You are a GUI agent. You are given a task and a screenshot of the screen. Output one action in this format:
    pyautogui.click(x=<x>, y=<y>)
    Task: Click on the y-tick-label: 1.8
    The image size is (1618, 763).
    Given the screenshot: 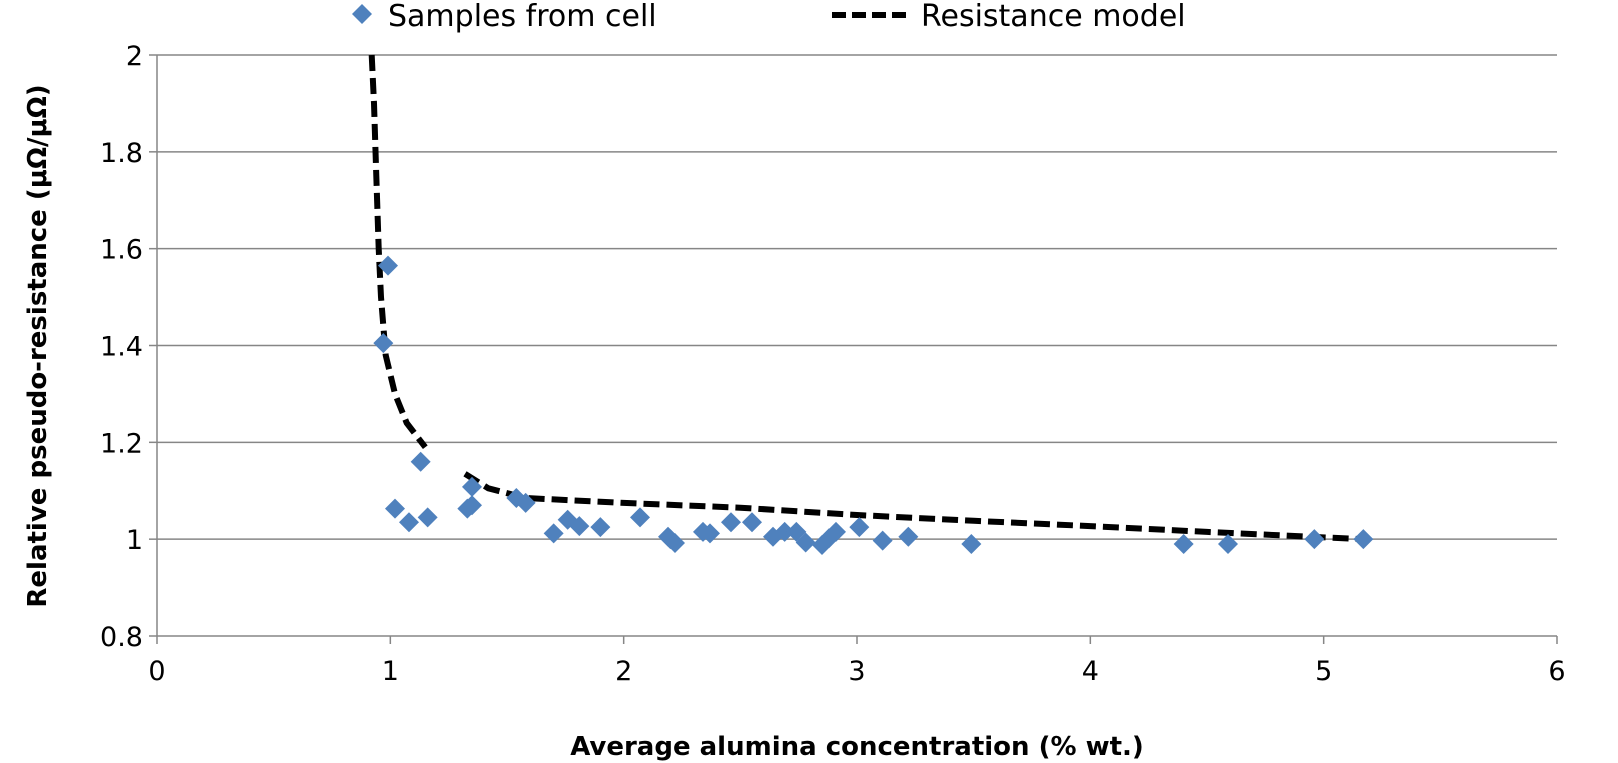 What is the action you would take?
    pyautogui.click(x=121, y=153)
    